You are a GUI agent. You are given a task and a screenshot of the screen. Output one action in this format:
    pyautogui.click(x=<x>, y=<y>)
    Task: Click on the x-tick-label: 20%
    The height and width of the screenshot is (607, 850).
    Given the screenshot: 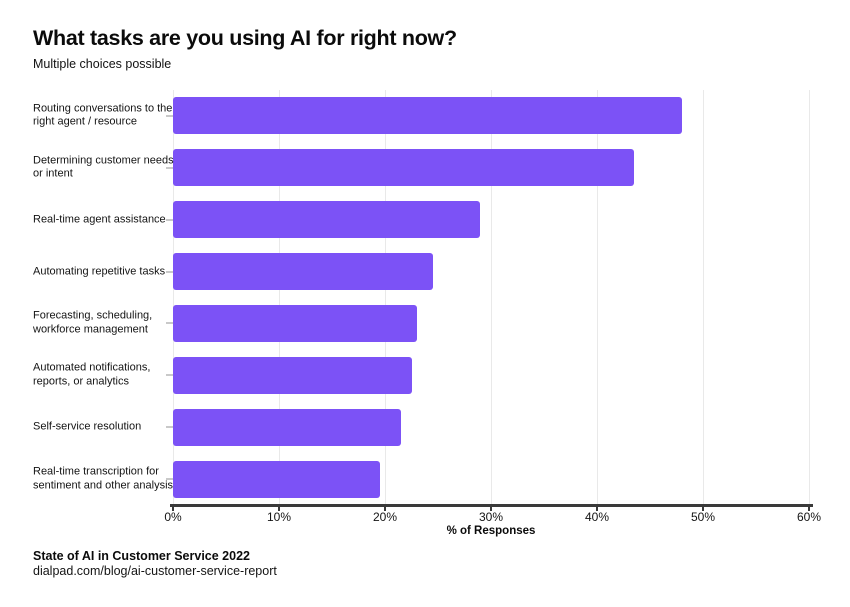 What is the action you would take?
    pyautogui.click(x=385, y=517)
    